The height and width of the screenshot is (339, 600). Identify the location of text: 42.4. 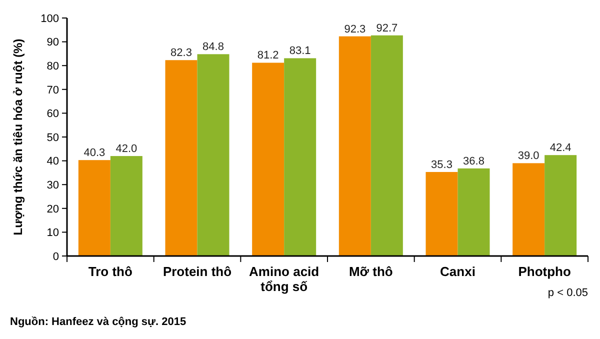
(561, 148).